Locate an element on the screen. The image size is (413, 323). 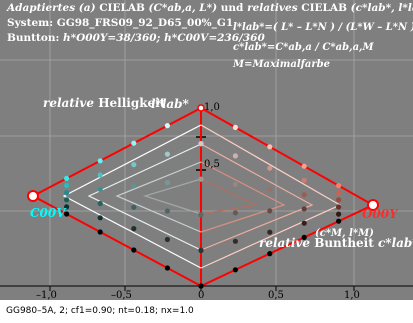
formula-maximal: M=Maximalfarbe is located at coordinates (281, 64).